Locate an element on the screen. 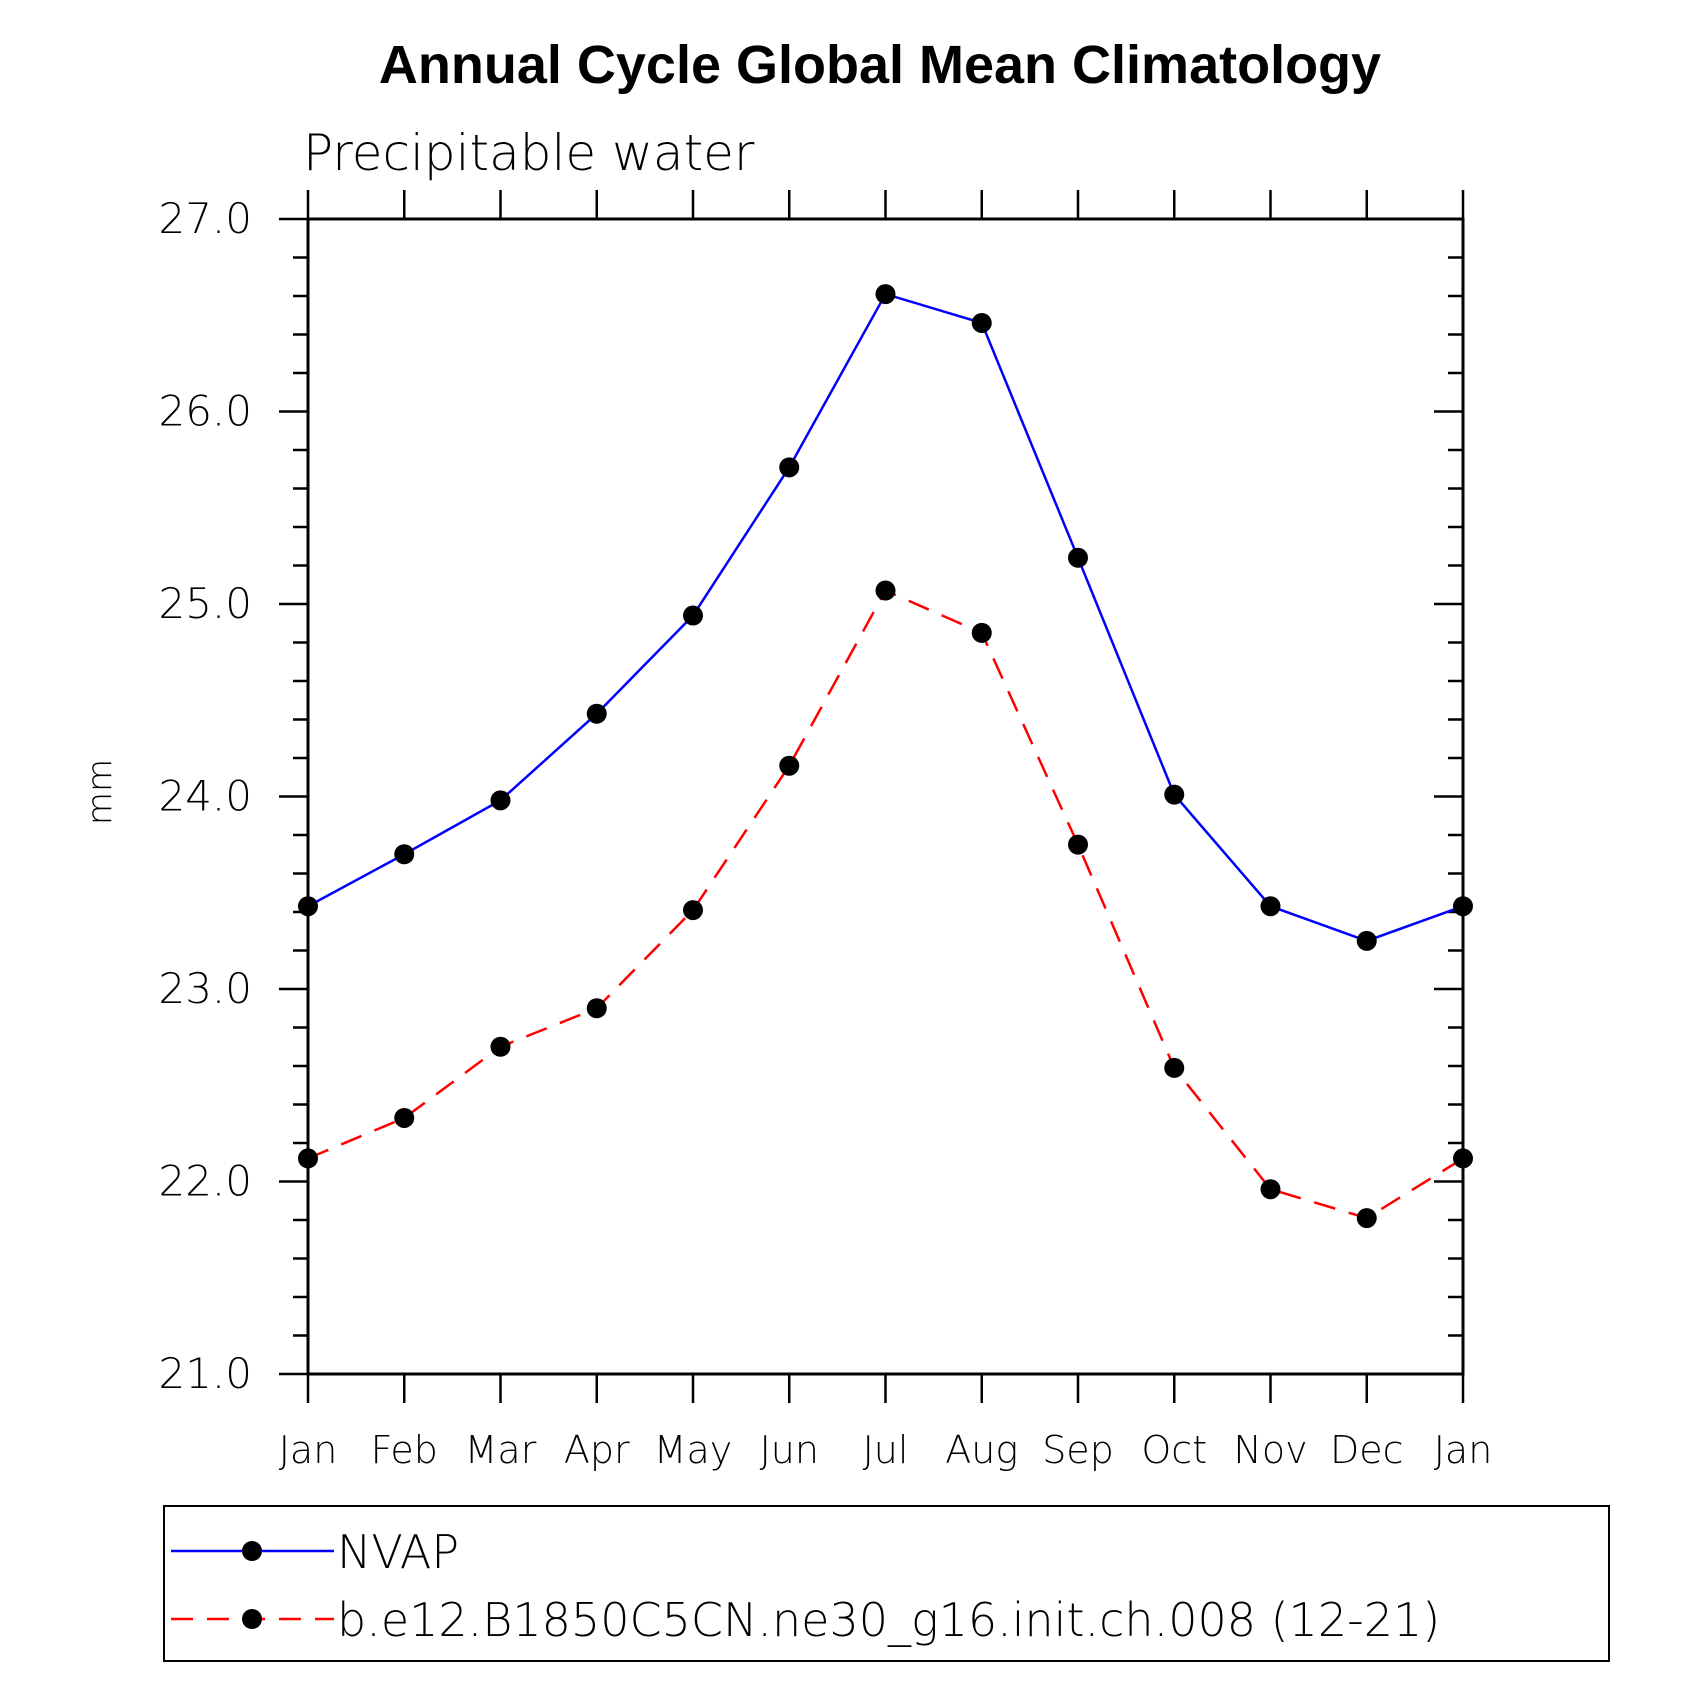  x-tick-label: Sep is located at coordinates (1078, 1450).